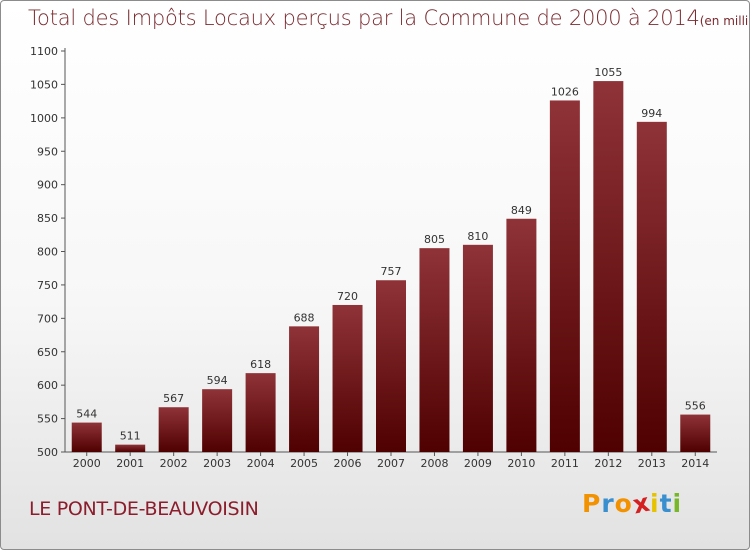  What do you see at coordinates (348, 463) in the screenshot?
I see `x-tick-label: 2006` at bounding box center [348, 463].